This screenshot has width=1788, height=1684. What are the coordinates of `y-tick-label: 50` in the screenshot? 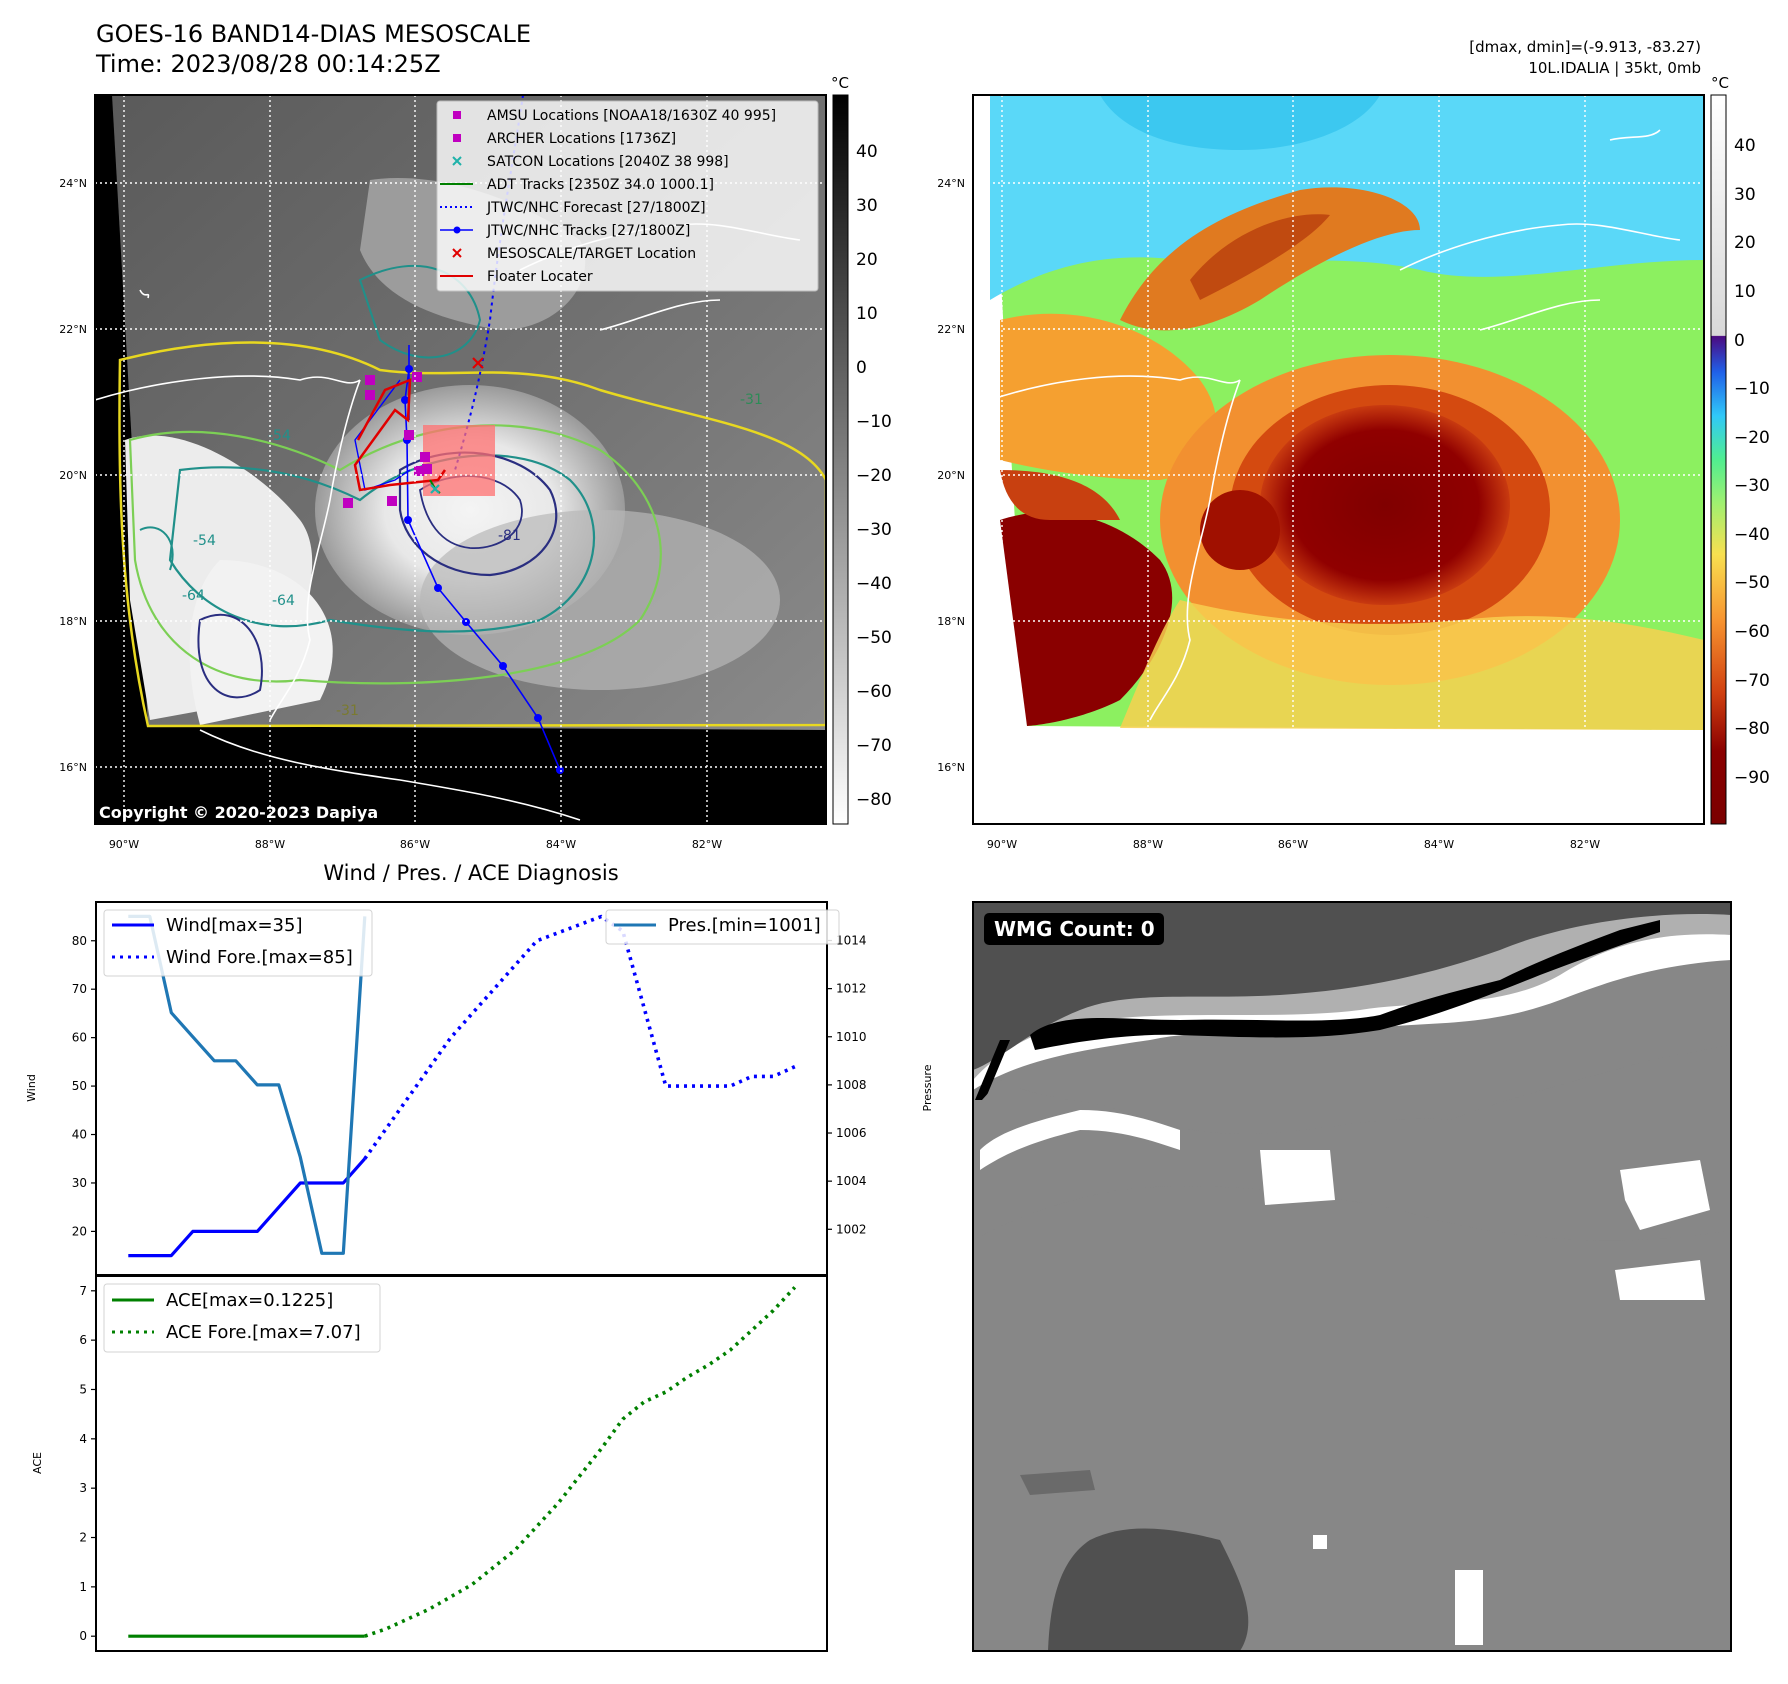 It's located at (79, 1086).